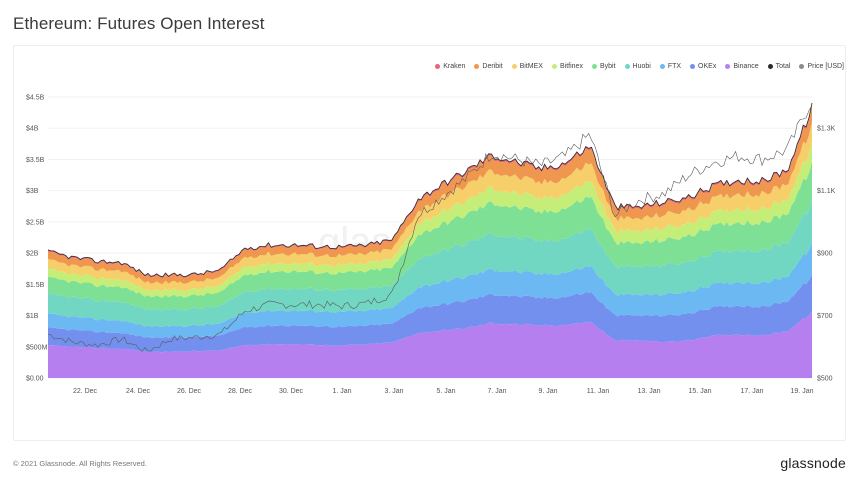 The height and width of the screenshot is (484, 860). Describe the element at coordinates (496, 391) in the screenshot. I see `x-tick-label: 7. Jan` at that location.